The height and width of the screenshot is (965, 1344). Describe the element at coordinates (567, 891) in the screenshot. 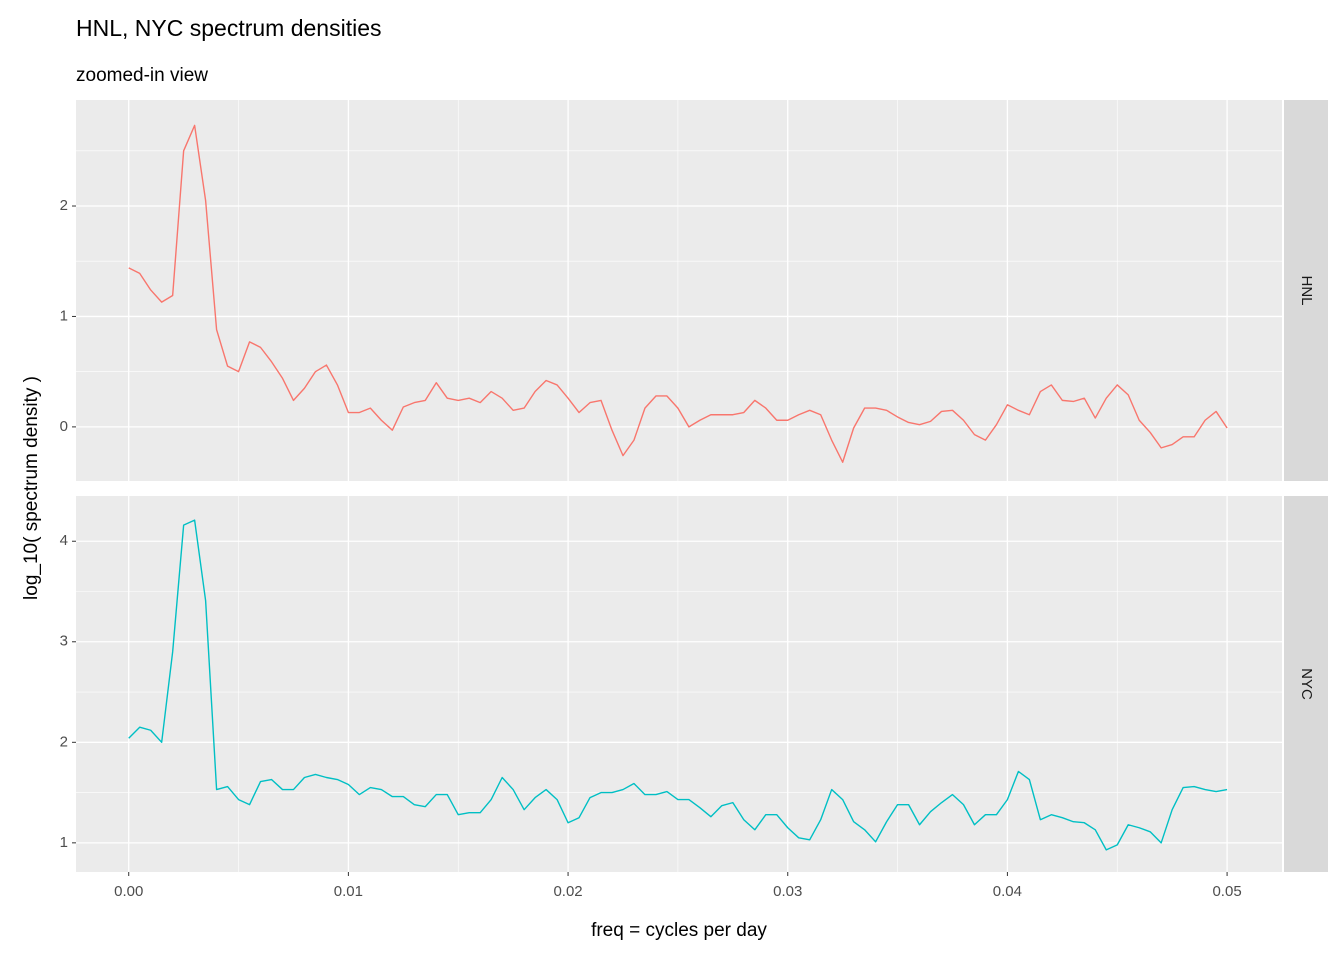

I see `x-tick-label: 0.02` at that location.